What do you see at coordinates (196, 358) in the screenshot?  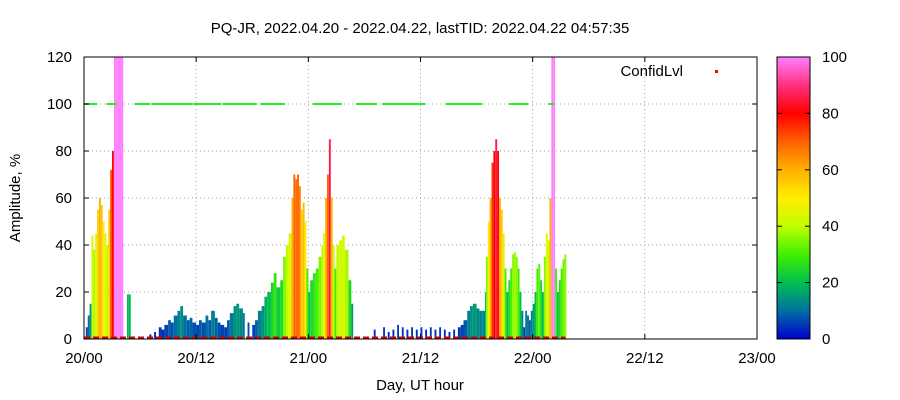 I see `x-tick-label: 20/12` at bounding box center [196, 358].